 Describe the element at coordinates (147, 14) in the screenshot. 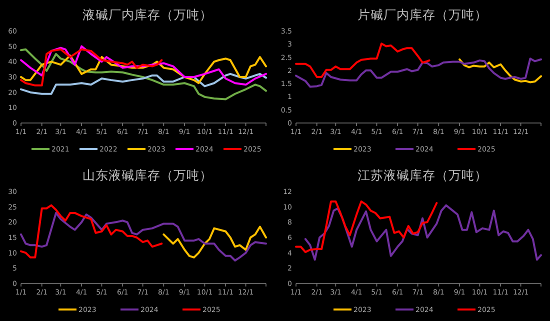

I see `chart-title: 液碱厂内库存（万吨）` at that location.